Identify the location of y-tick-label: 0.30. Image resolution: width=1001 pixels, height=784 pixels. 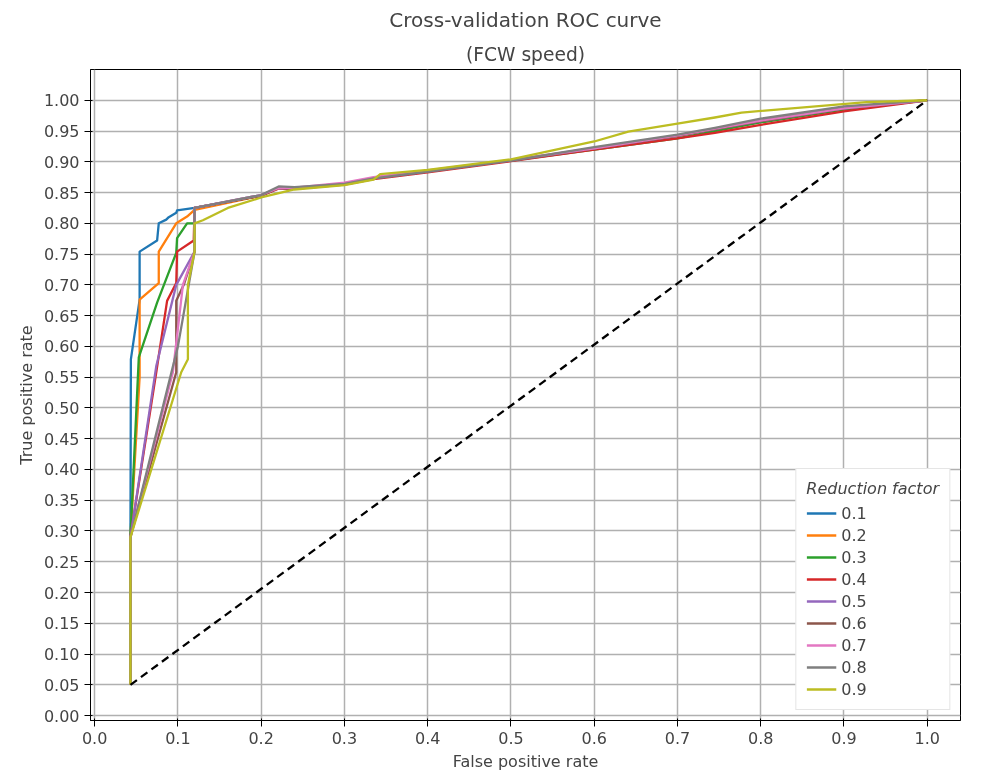
(61, 531).